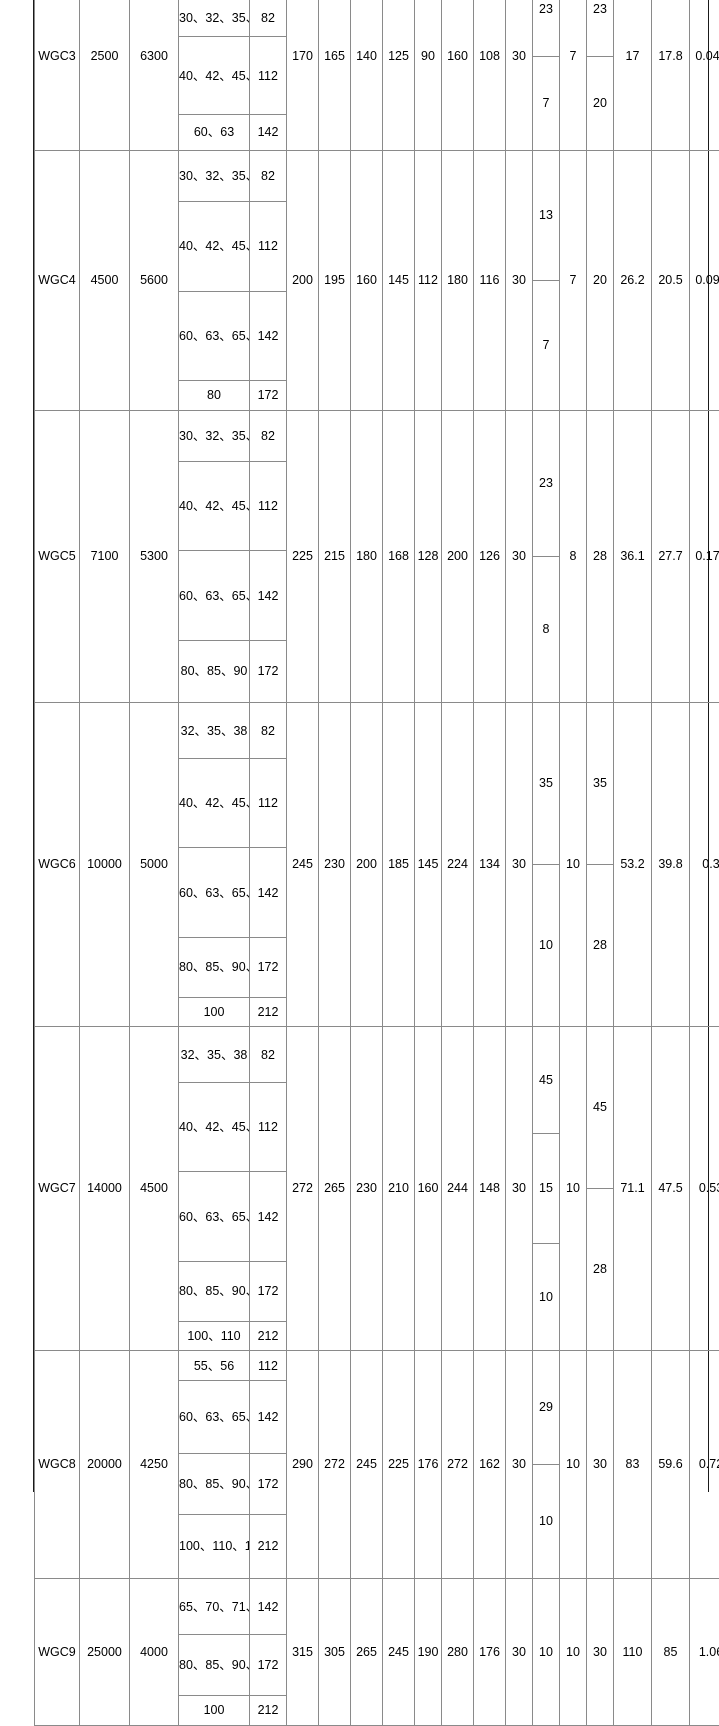  I want to click on dimension-cell: 280, so click(458, 1652).